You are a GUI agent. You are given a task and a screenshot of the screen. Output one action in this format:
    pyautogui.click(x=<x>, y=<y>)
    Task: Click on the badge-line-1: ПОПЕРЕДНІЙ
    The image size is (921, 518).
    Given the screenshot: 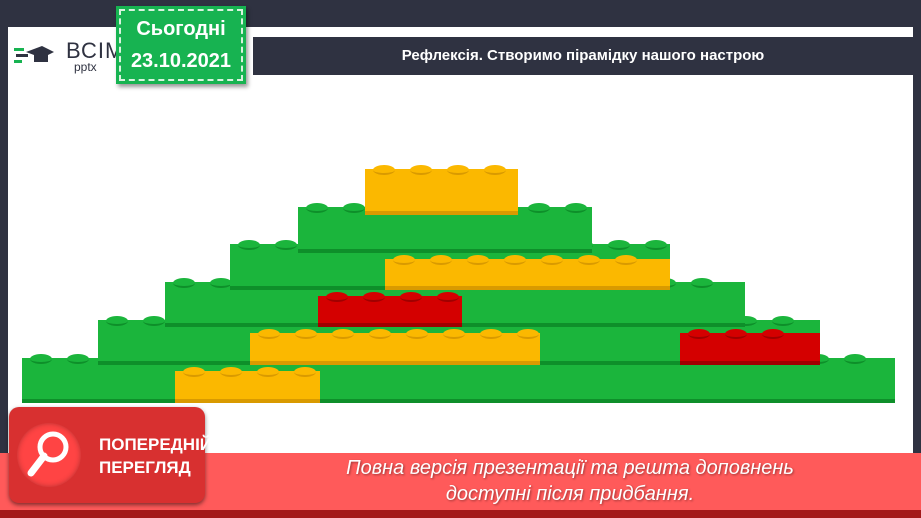 What is the action you would take?
    pyautogui.click(x=156, y=444)
    